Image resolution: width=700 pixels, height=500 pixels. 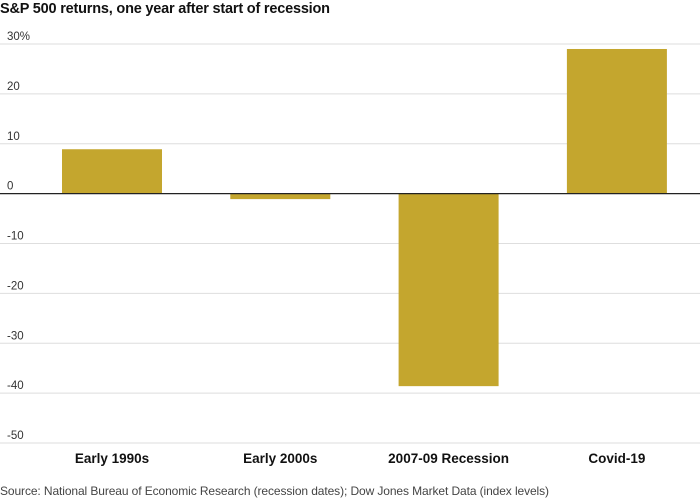 What do you see at coordinates (15, 436) in the screenshot?
I see `y-tick-label: -50` at bounding box center [15, 436].